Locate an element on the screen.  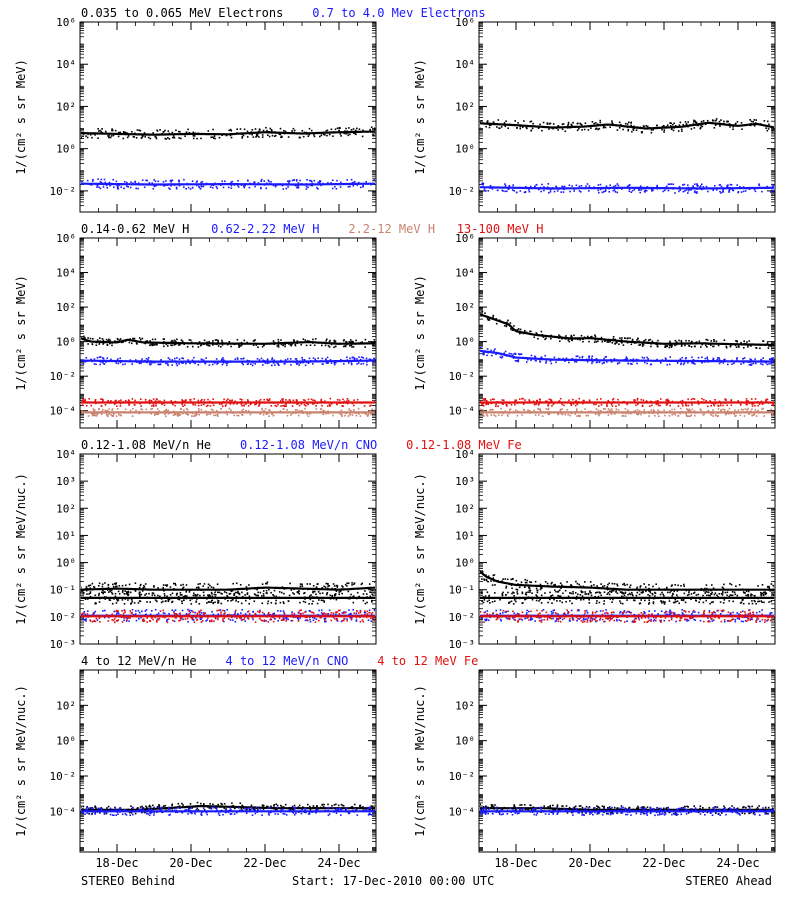
y-tick-label: 10⁶ is located at coordinates (465, 238).